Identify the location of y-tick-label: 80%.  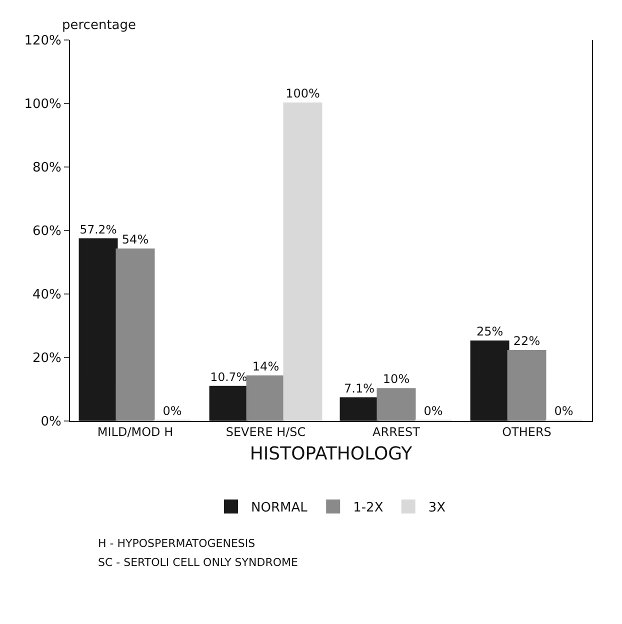
(47, 168).